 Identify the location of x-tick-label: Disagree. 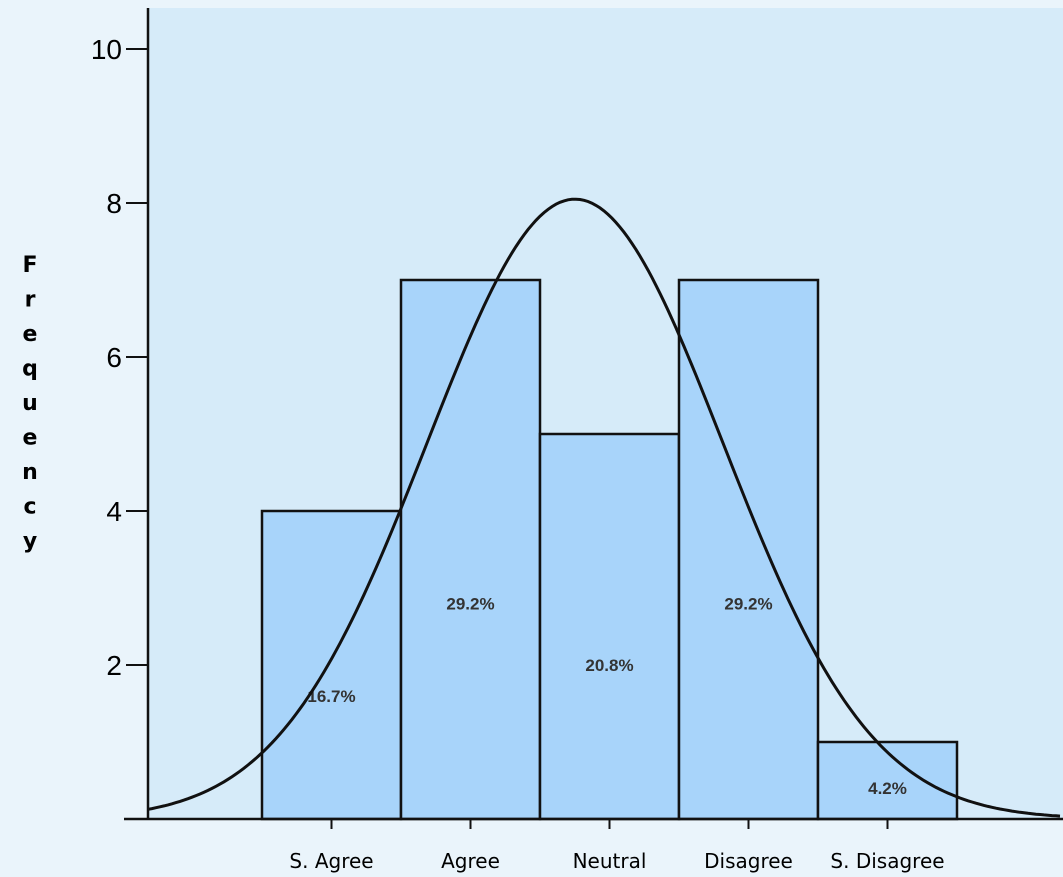
(748, 861).